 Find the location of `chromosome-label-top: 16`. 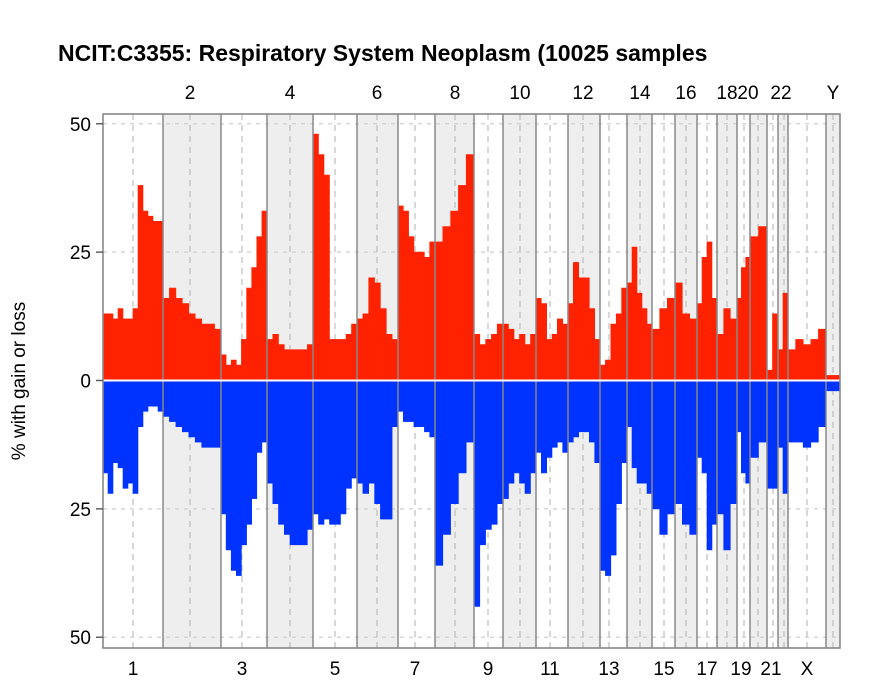

chromosome-label-top: 16 is located at coordinates (685, 93).